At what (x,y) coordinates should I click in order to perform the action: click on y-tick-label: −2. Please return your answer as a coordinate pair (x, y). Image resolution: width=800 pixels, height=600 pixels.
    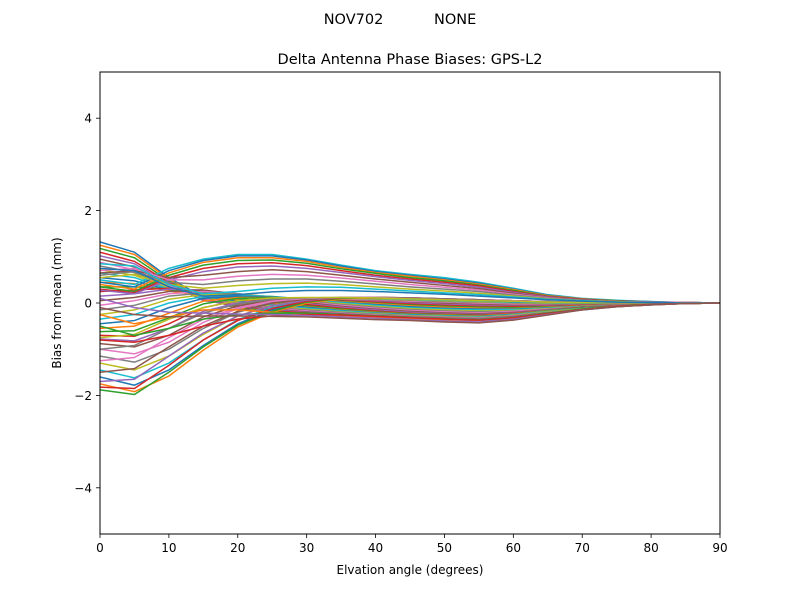
    Looking at the image, I should click on (83, 396).